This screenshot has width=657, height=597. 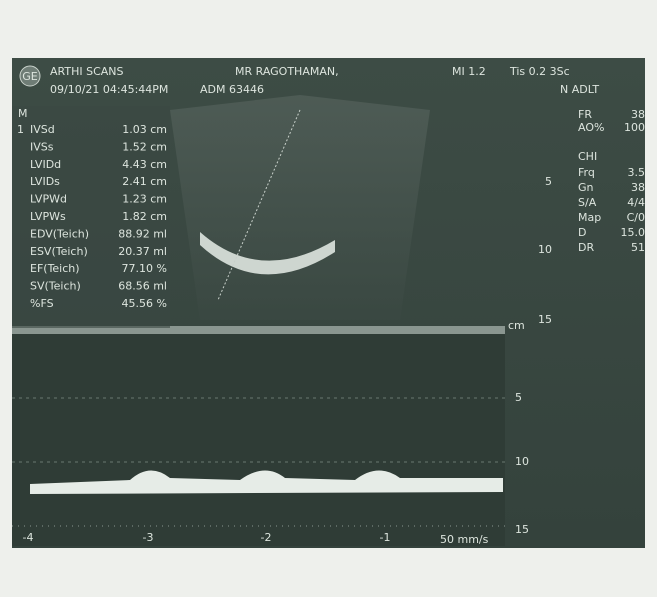 I want to click on m-mode-band, so click(x=258, y=330).